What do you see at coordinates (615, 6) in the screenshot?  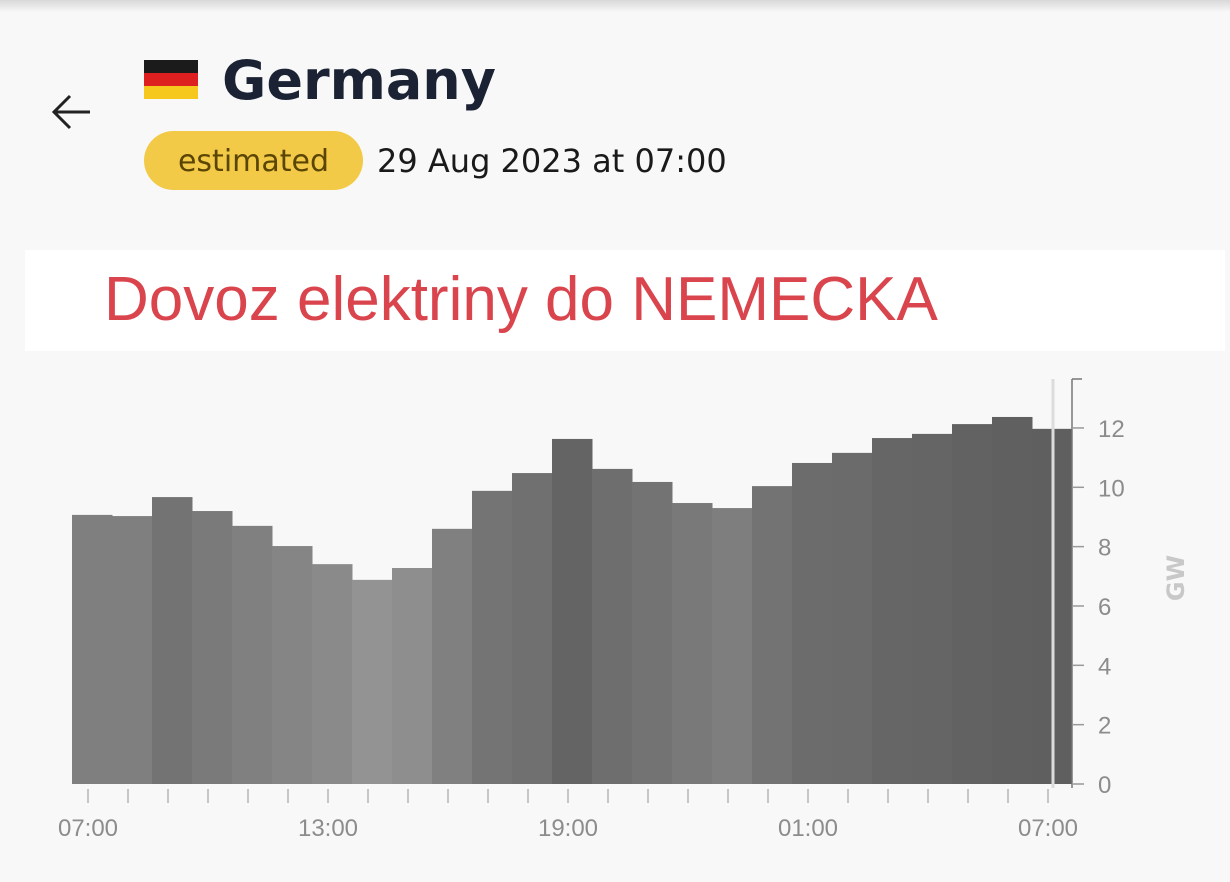 I see `top-shadow` at bounding box center [615, 6].